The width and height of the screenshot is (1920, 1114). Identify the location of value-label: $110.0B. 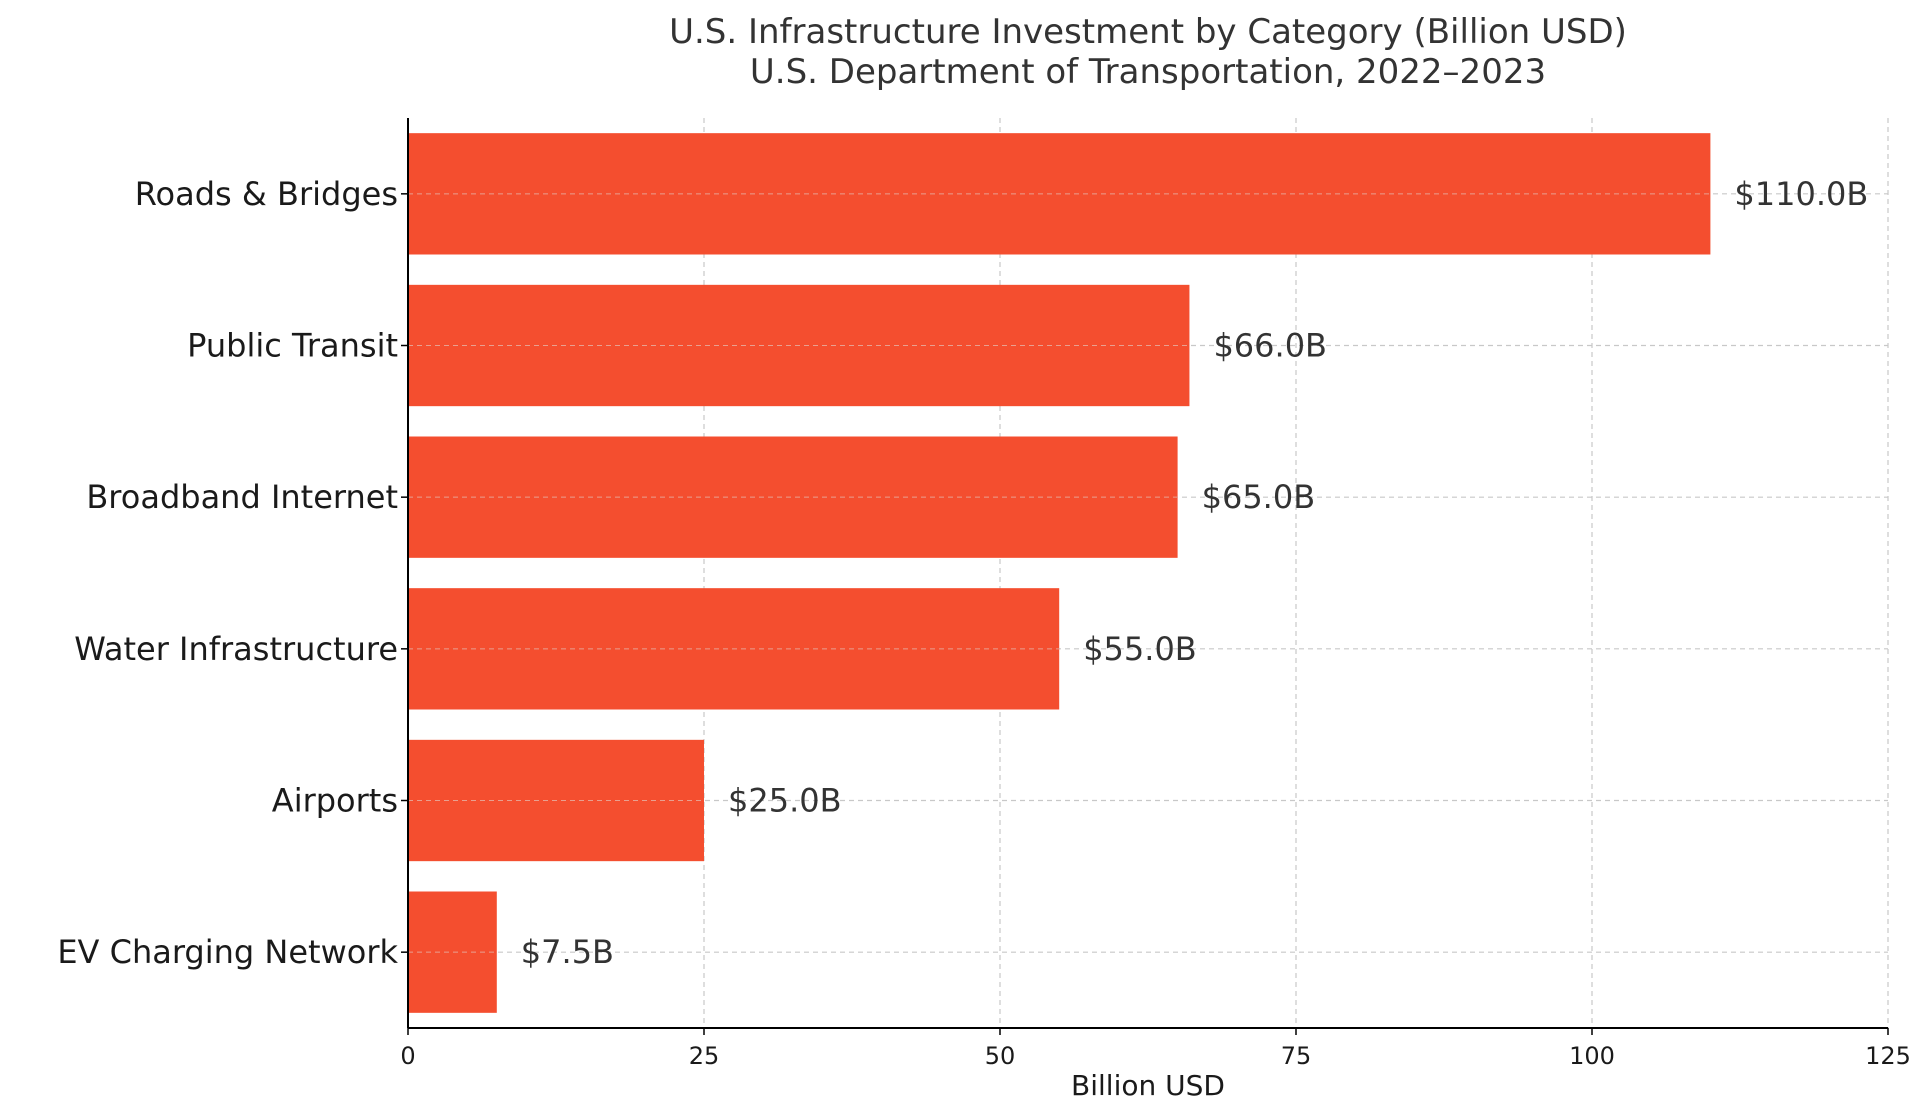
(1801, 194).